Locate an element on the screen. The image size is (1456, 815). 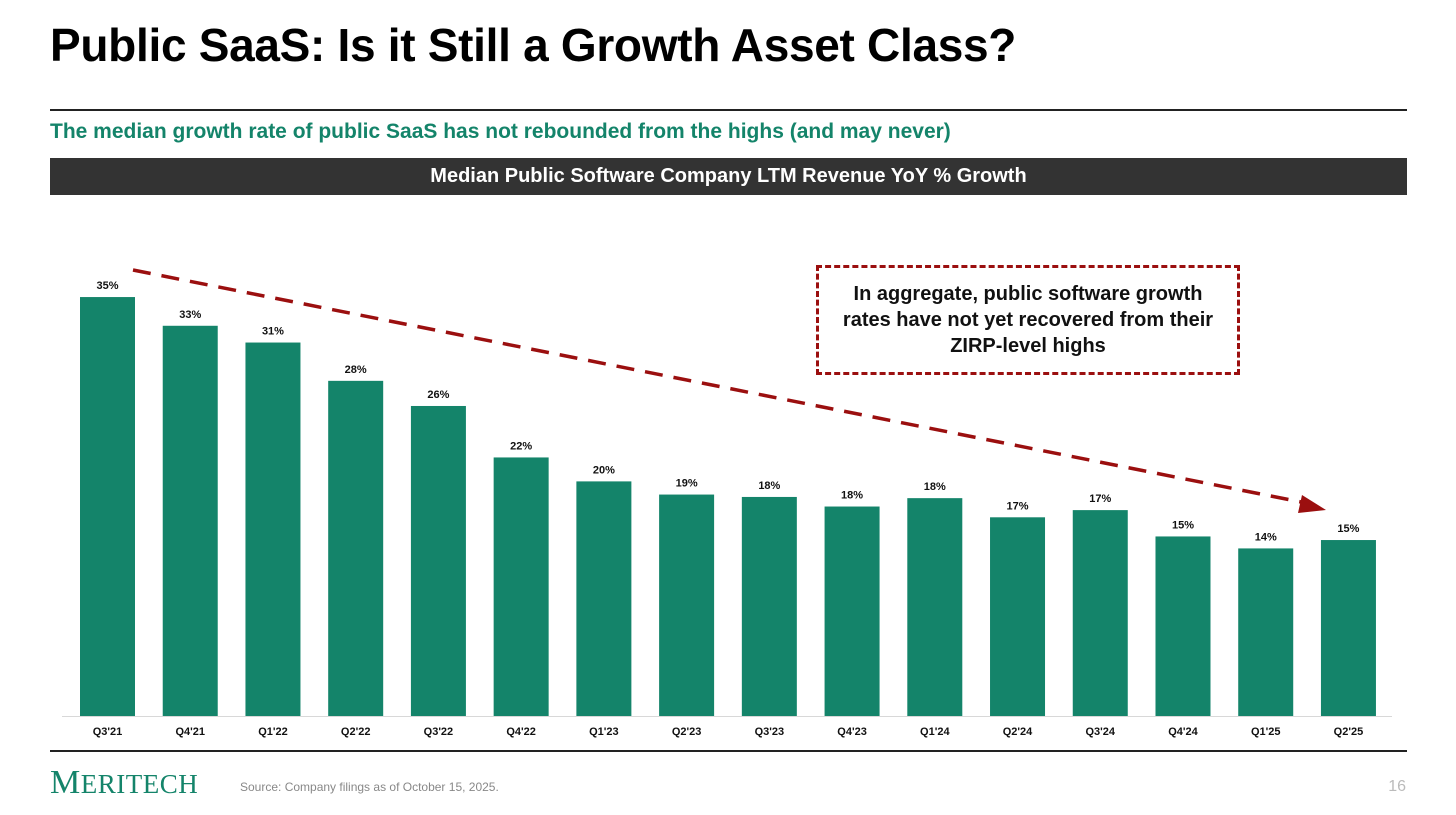
data-label: 19% is located at coordinates (687, 484).